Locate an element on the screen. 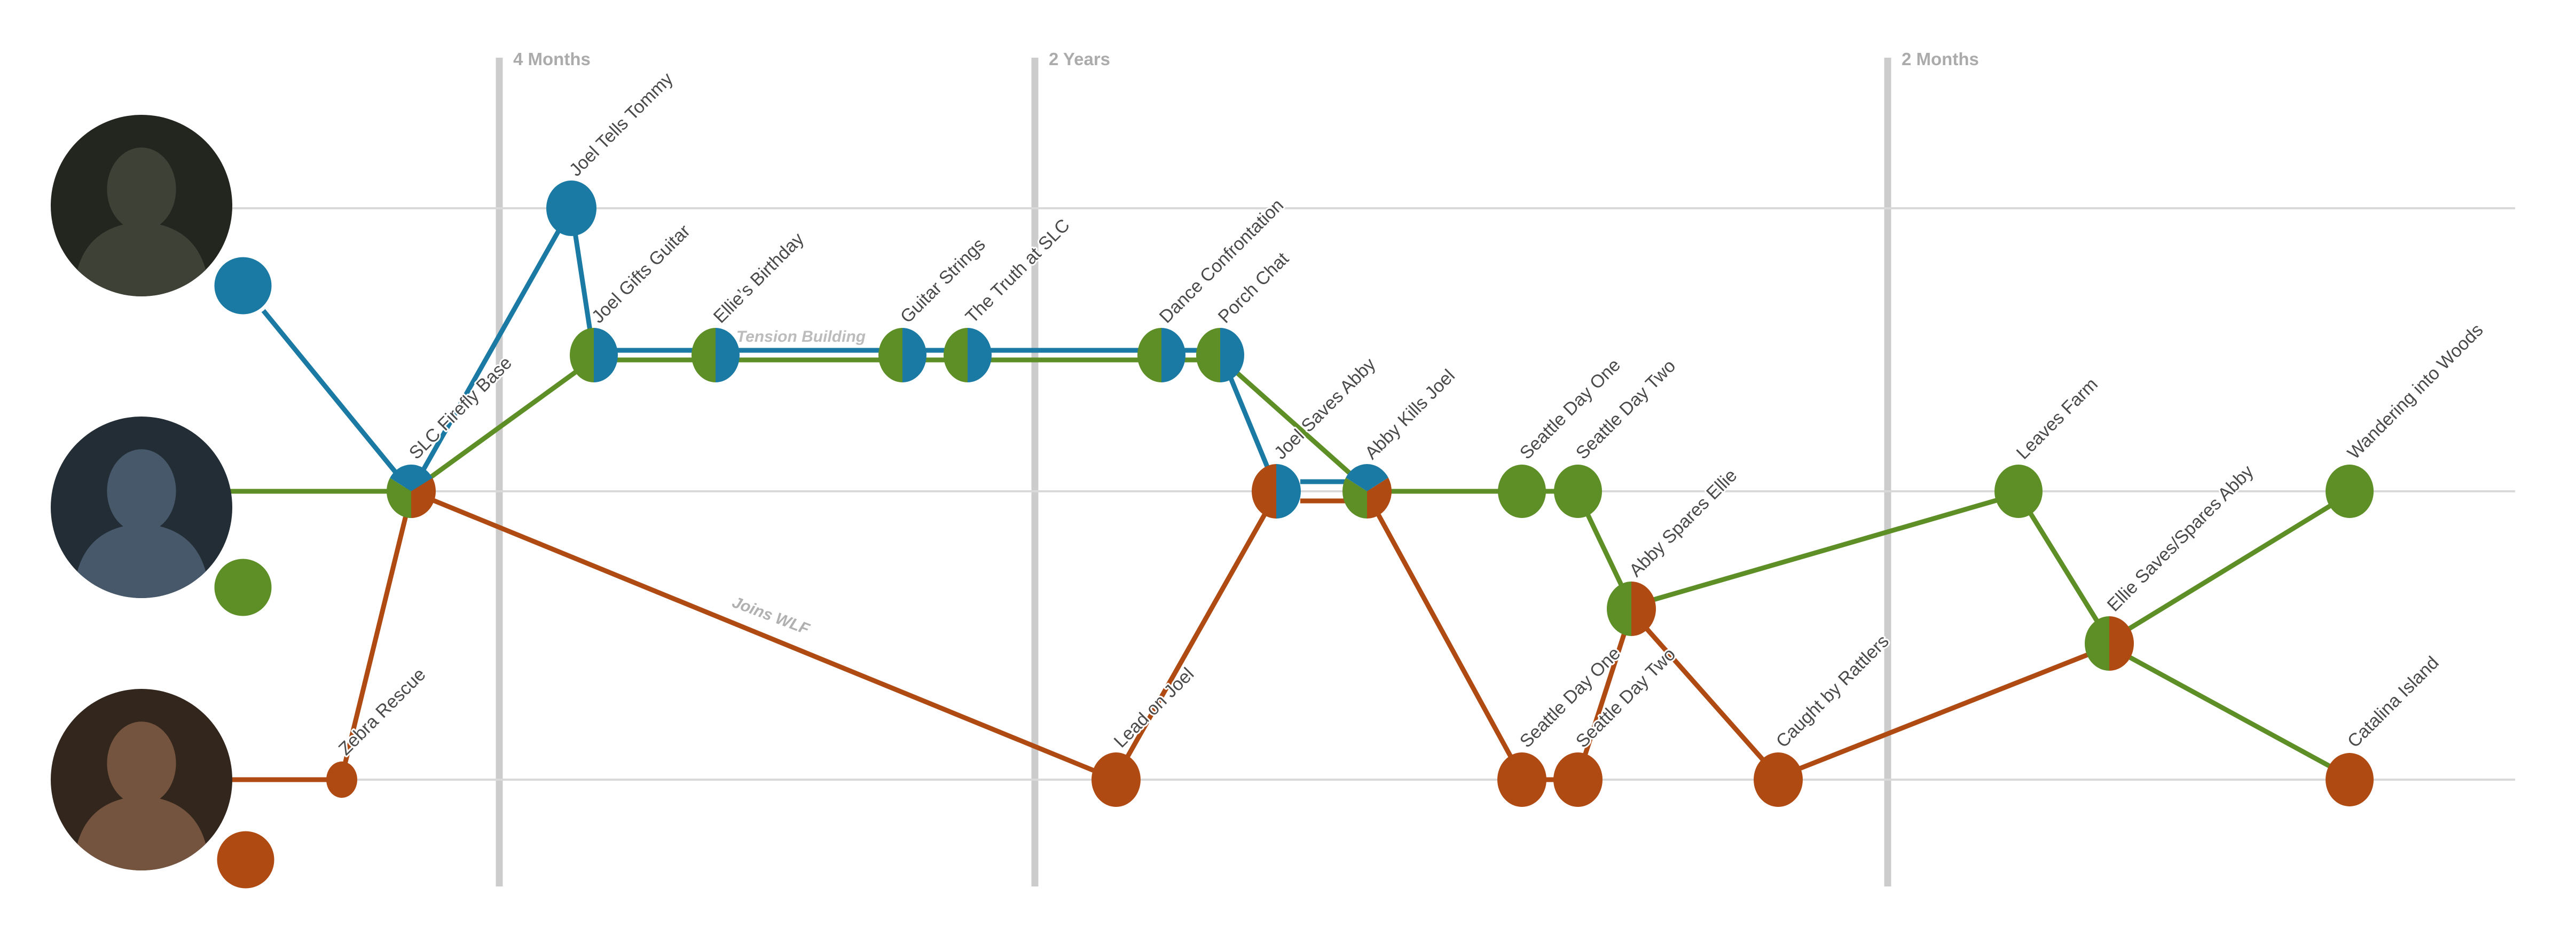  timeline-bar-2-months is located at coordinates (1888, 472).